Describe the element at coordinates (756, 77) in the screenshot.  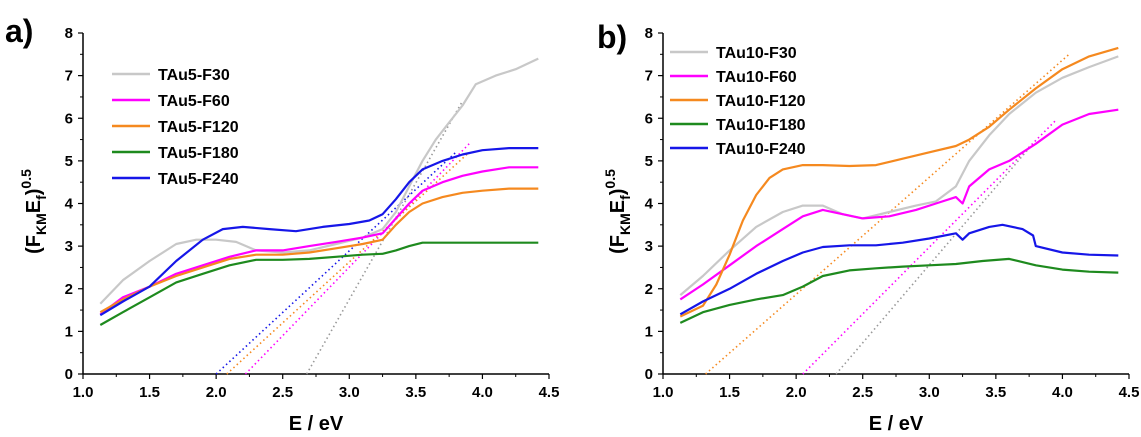
I see `legend-label: TAu10-F60` at that location.